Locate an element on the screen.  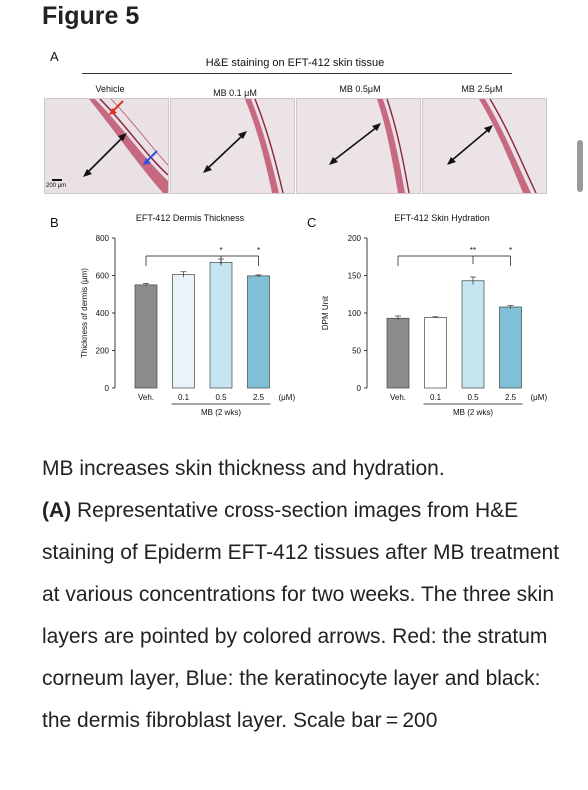
y-tick-label: 50 is located at coordinates (356, 351).